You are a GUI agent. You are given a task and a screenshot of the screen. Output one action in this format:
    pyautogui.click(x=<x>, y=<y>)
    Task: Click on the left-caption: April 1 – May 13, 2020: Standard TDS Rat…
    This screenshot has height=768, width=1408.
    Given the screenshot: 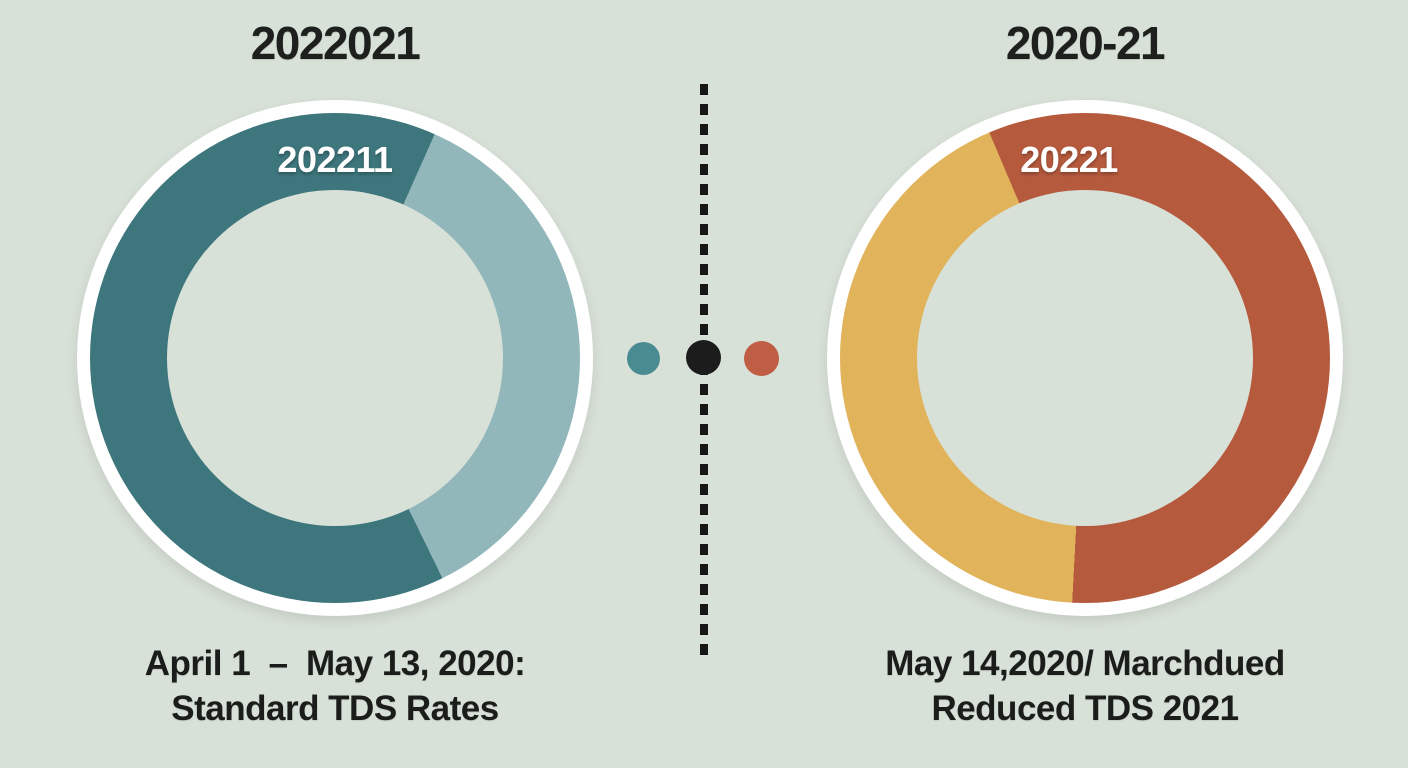 What is the action you would take?
    pyautogui.click(x=335, y=687)
    